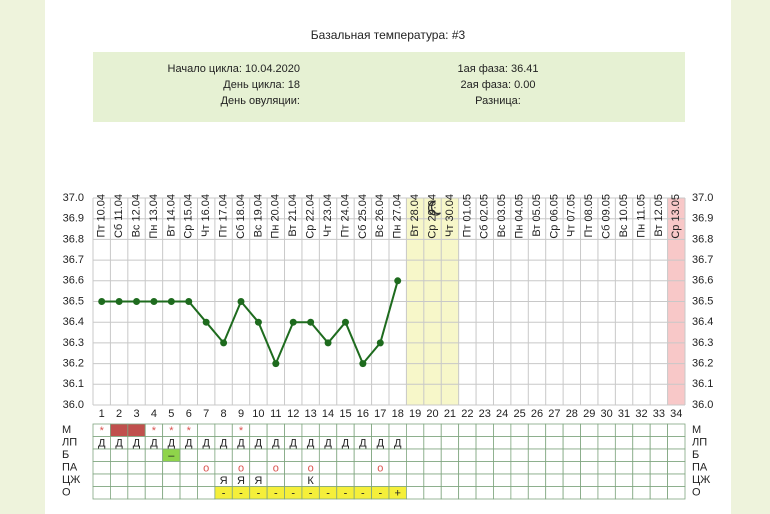  Describe the element at coordinates (519, 216) in the screenshot. I see `x-date-label: Пн 04.05` at that location.